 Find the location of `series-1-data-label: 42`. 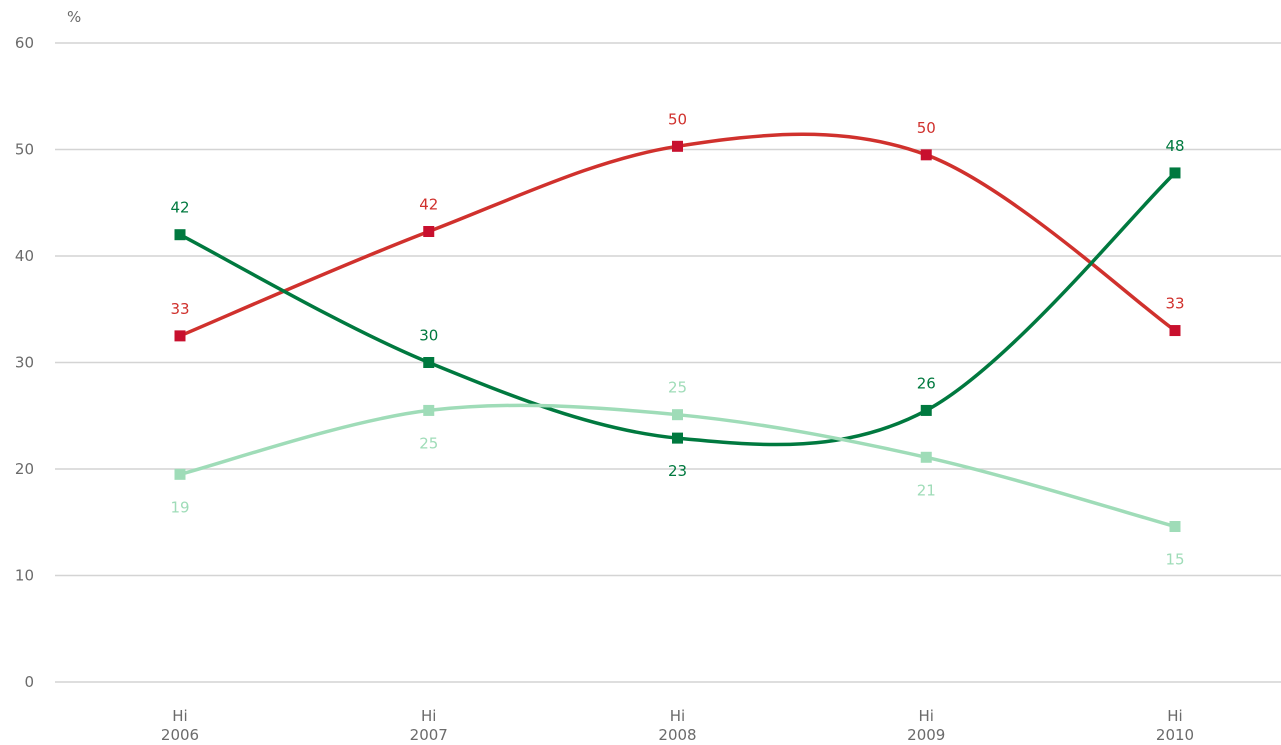

series-1-data-label: 42 is located at coordinates (428, 205).